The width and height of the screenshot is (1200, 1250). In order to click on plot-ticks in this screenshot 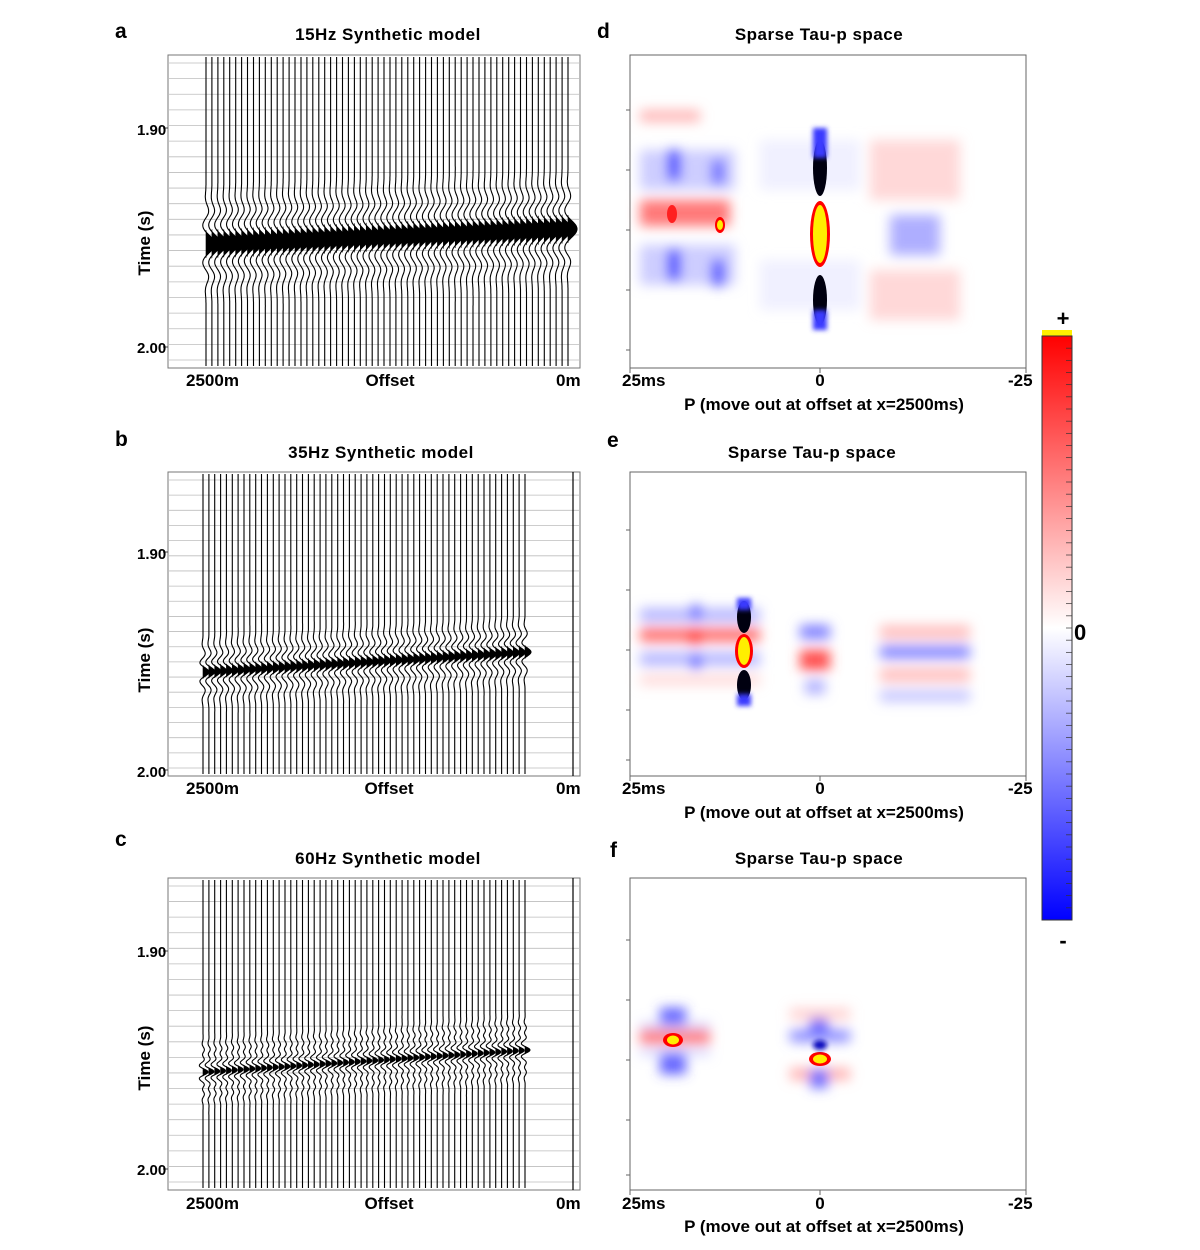, I will do `click(826, 241)`.